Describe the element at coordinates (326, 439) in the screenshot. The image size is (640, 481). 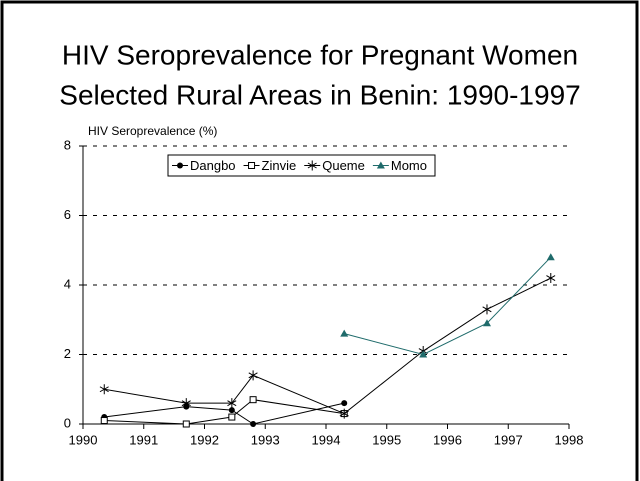
I see `x-tick-label: 1994` at that location.